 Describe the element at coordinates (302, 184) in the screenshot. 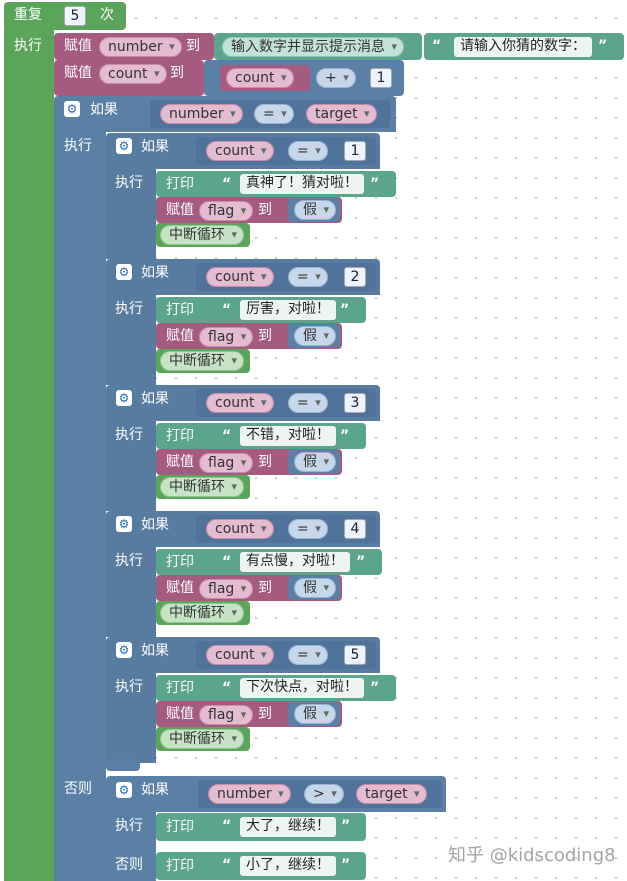

I see `print-message: 真神了！猜对啦！` at that location.